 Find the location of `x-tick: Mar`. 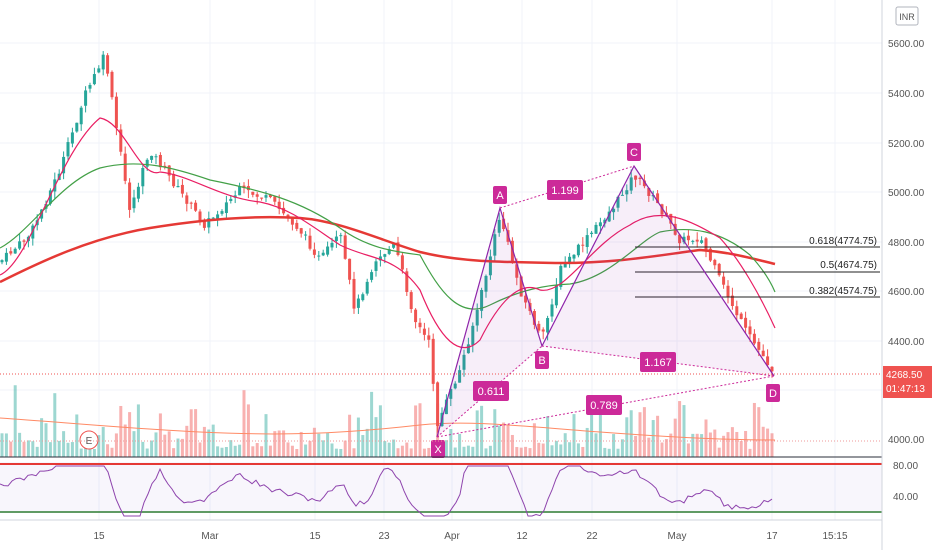

x-tick: Mar is located at coordinates (210, 536).